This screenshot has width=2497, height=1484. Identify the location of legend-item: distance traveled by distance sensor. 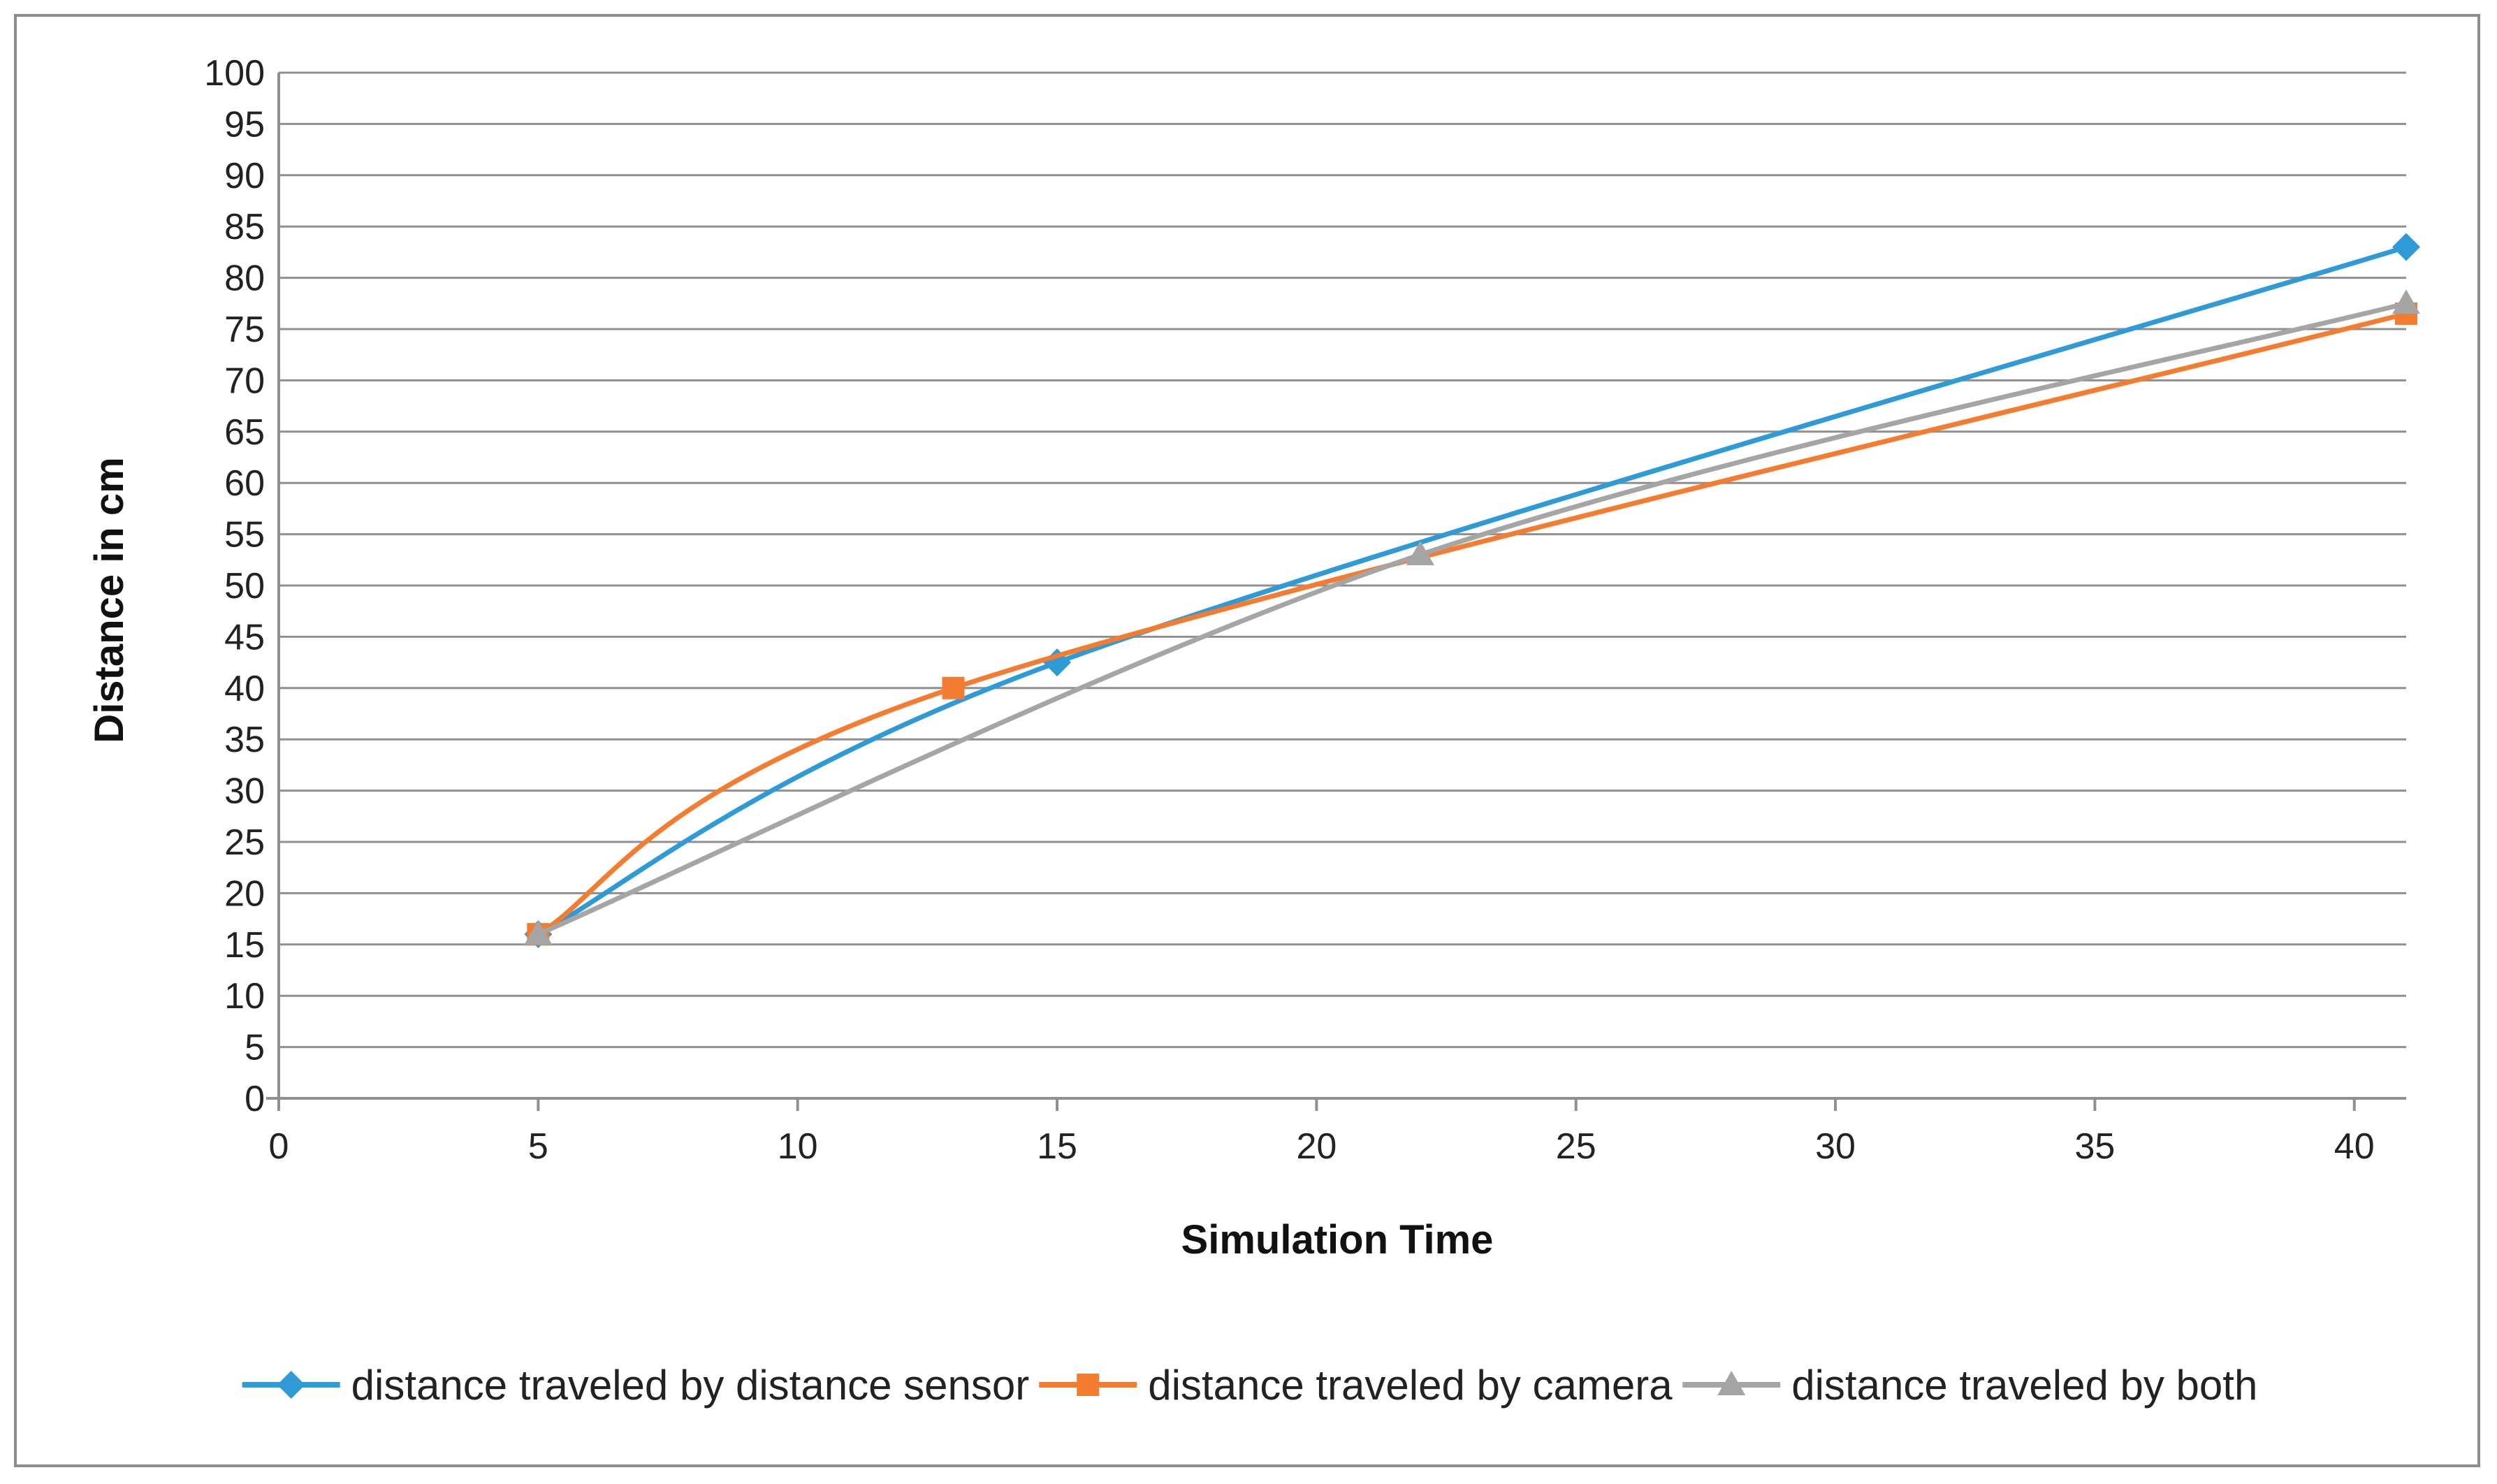
(636, 1385).